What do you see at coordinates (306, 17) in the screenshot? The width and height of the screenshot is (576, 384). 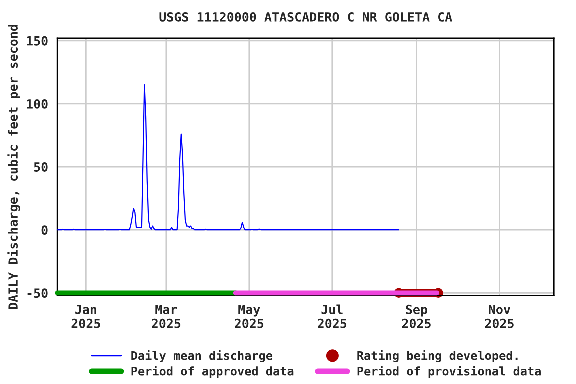 I see `chart-title: USGS 11120000 ATASCADERO C NR GOLETA CA` at bounding box center [306, 17].